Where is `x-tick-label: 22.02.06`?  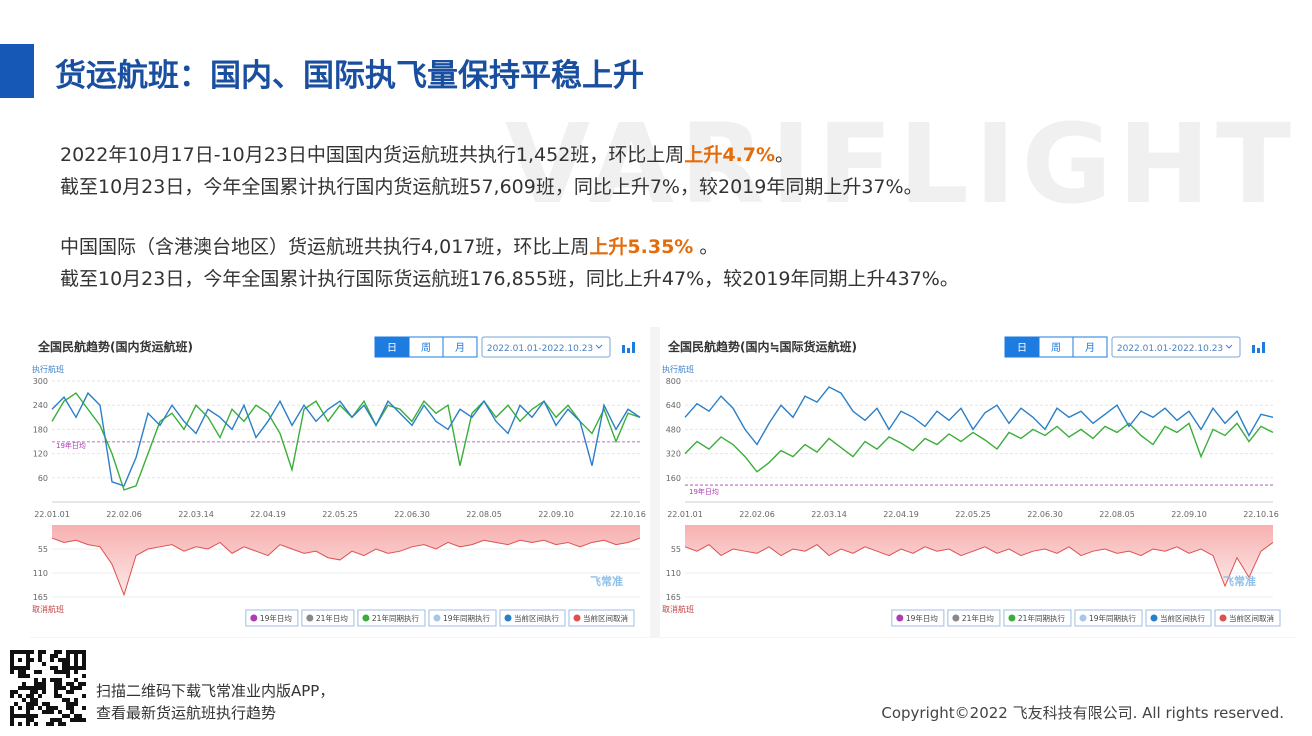
x-tick-label: 22.02.06 is located at coordinates (757, 514).